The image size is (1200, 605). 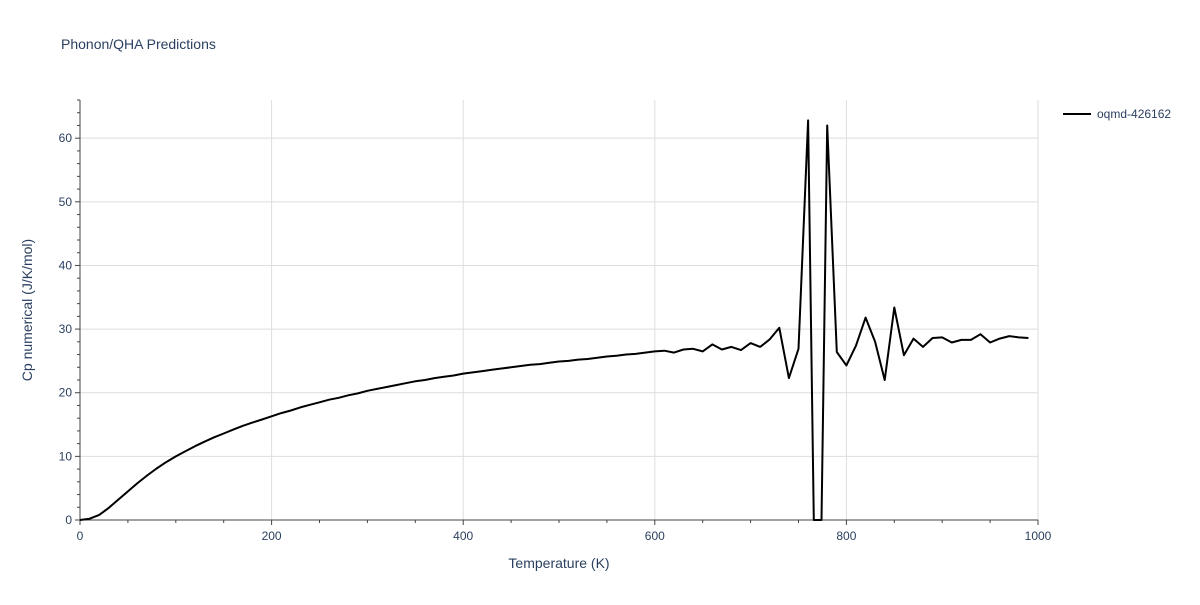 What do you see at coordinates (558, 563) in the screenshot?
I see `x-axis-label: Temperature (K)` at bounding box center [558, 563].